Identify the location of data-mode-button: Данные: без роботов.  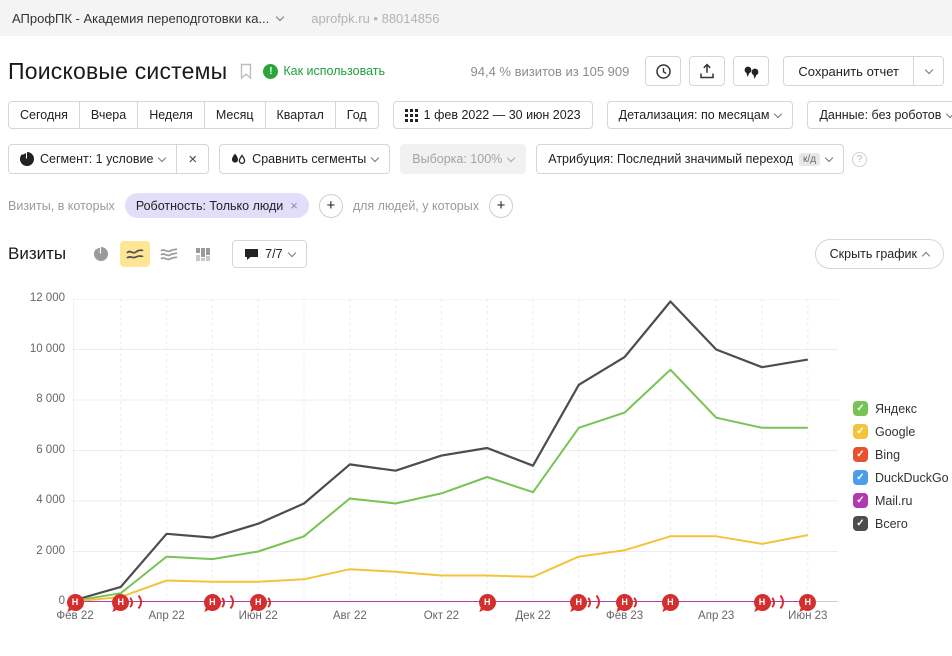
(879, 115).